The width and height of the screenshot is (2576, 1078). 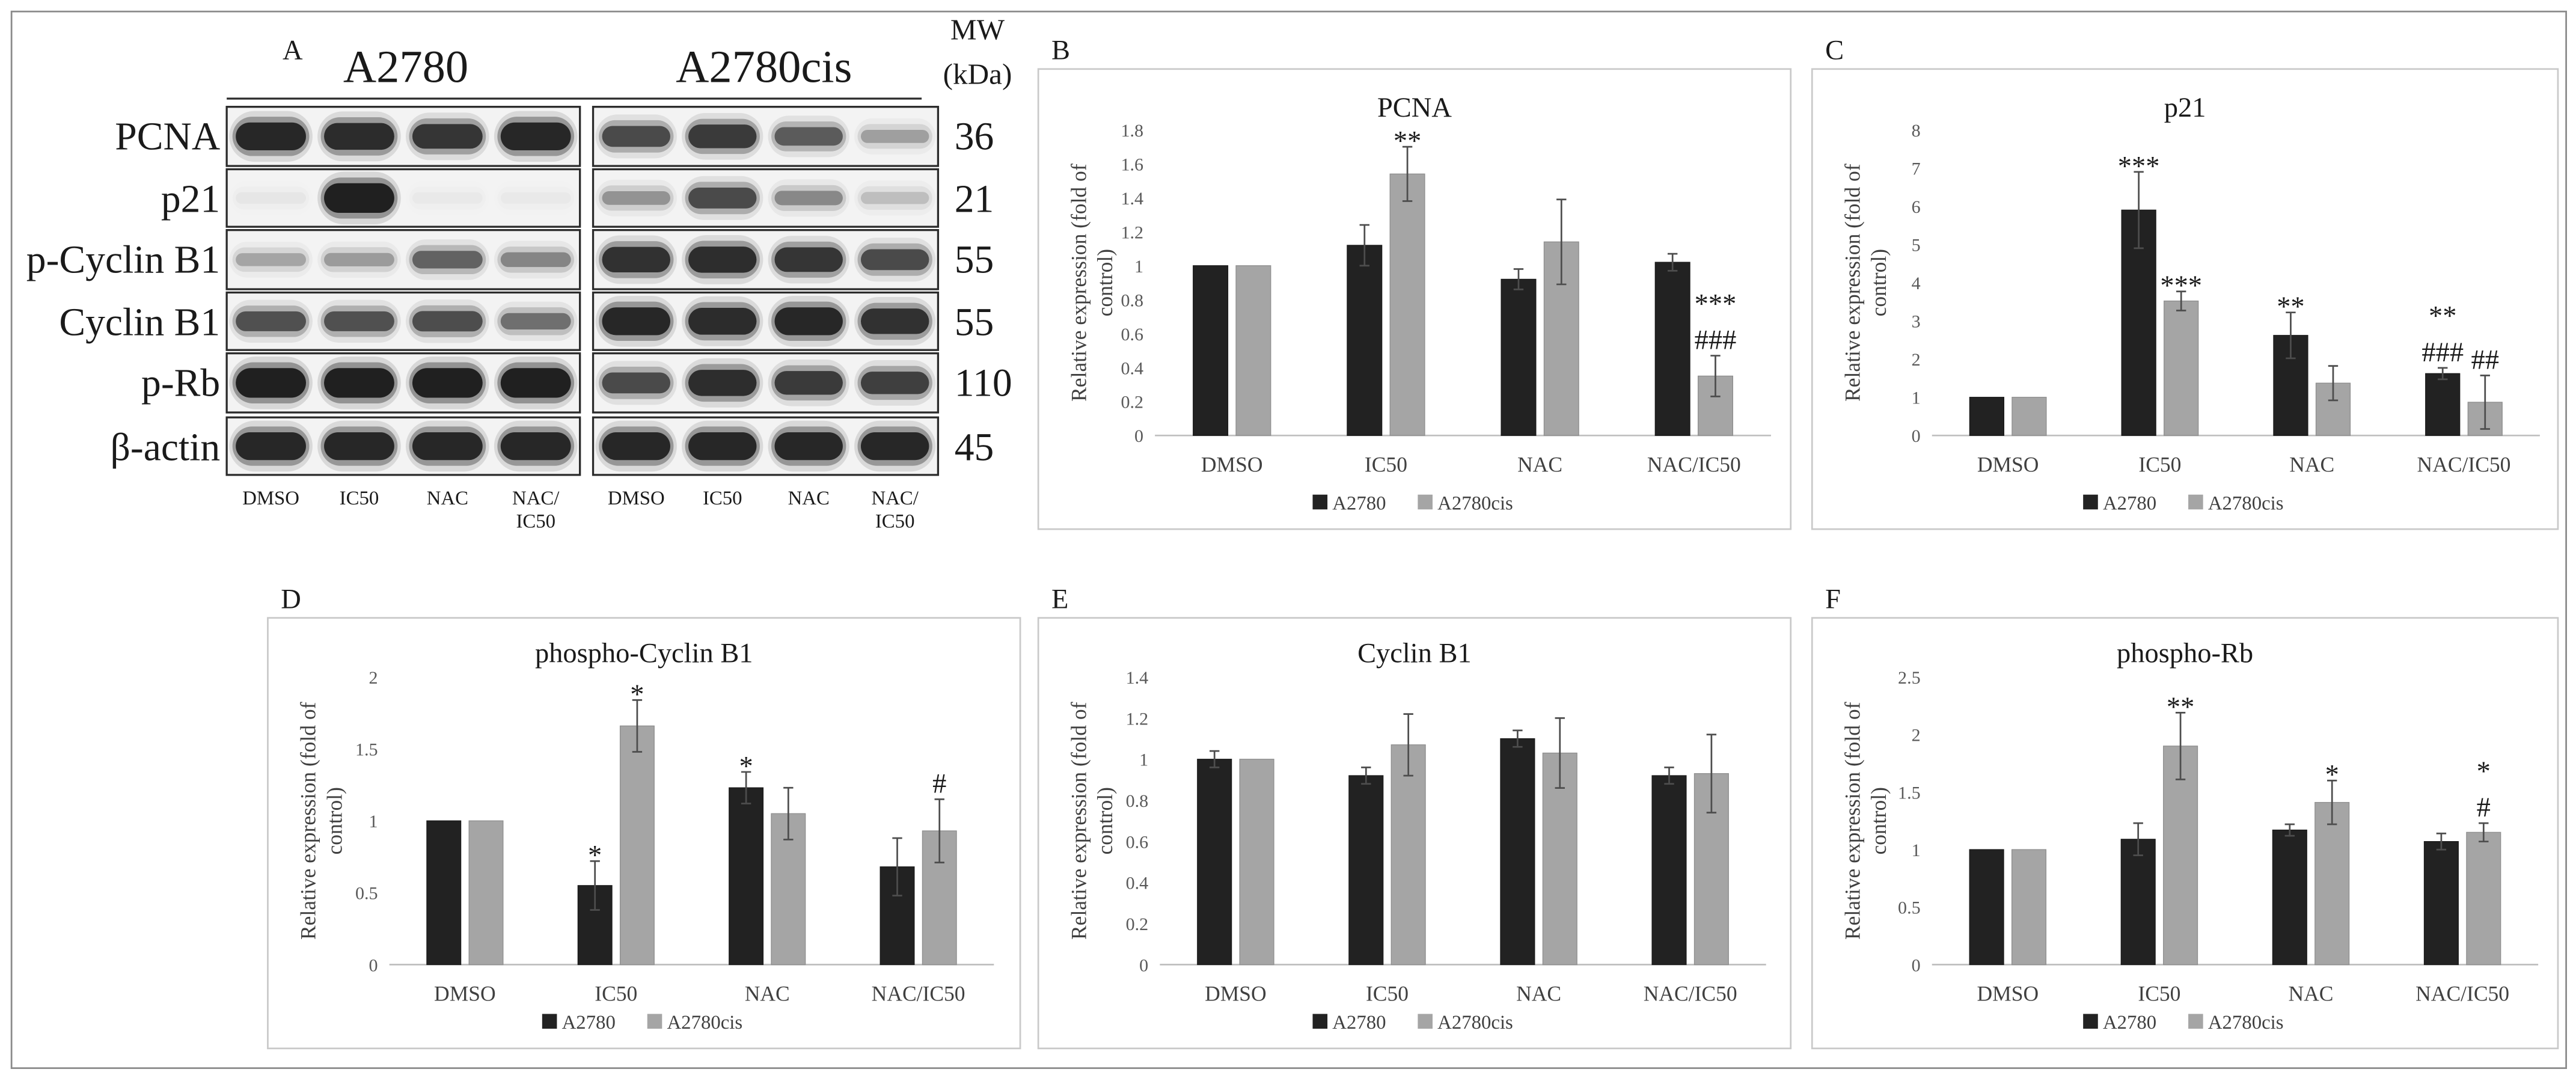 What do you see at coordinates (939, 783) in the screenshot?
I see `significance-mark: #` at bounding box center [939, 783].